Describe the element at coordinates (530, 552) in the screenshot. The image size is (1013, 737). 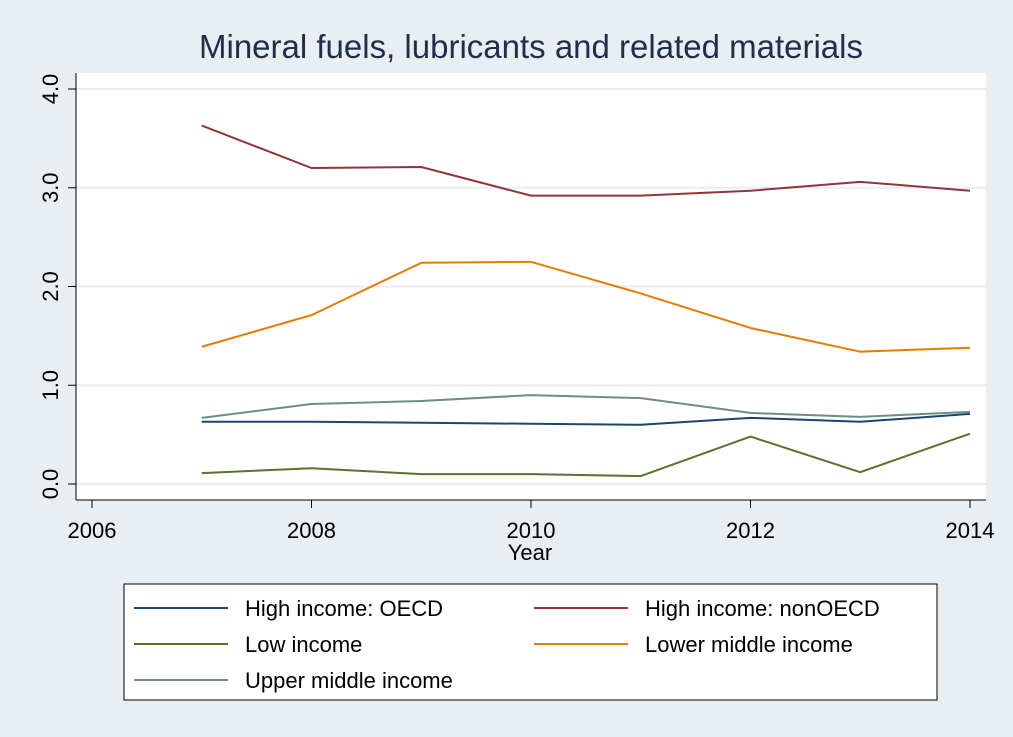
I see `x-axis-title: Year` at that location.